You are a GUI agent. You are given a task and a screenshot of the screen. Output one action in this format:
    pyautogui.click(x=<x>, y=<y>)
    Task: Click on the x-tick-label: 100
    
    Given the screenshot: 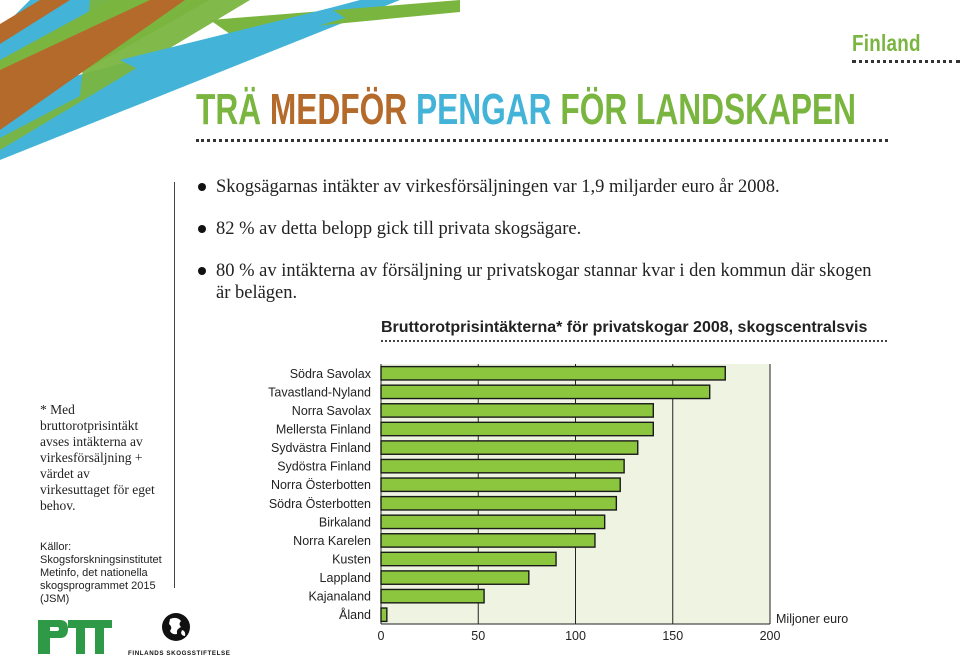 What is the action you would take?
    pyautogui.click(x=575, y=636)
    